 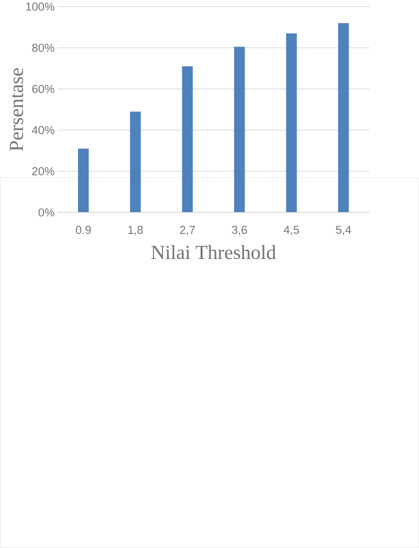 I want to click on y-tick-label: 40%, so click(x=43, y=130).